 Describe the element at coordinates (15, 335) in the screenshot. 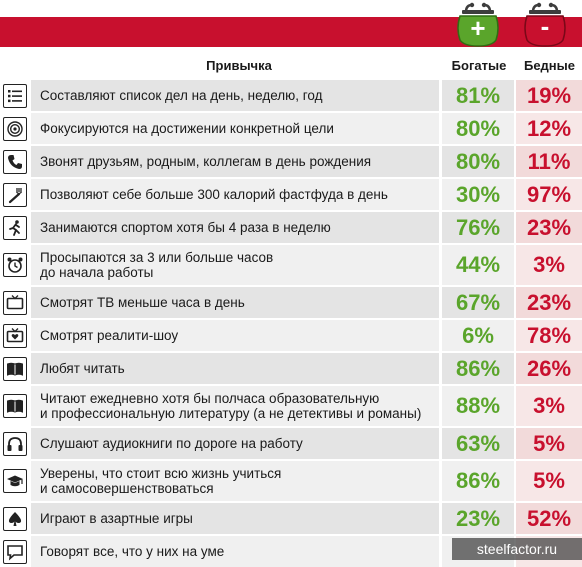

I see `tv-heart-icon` at that location.